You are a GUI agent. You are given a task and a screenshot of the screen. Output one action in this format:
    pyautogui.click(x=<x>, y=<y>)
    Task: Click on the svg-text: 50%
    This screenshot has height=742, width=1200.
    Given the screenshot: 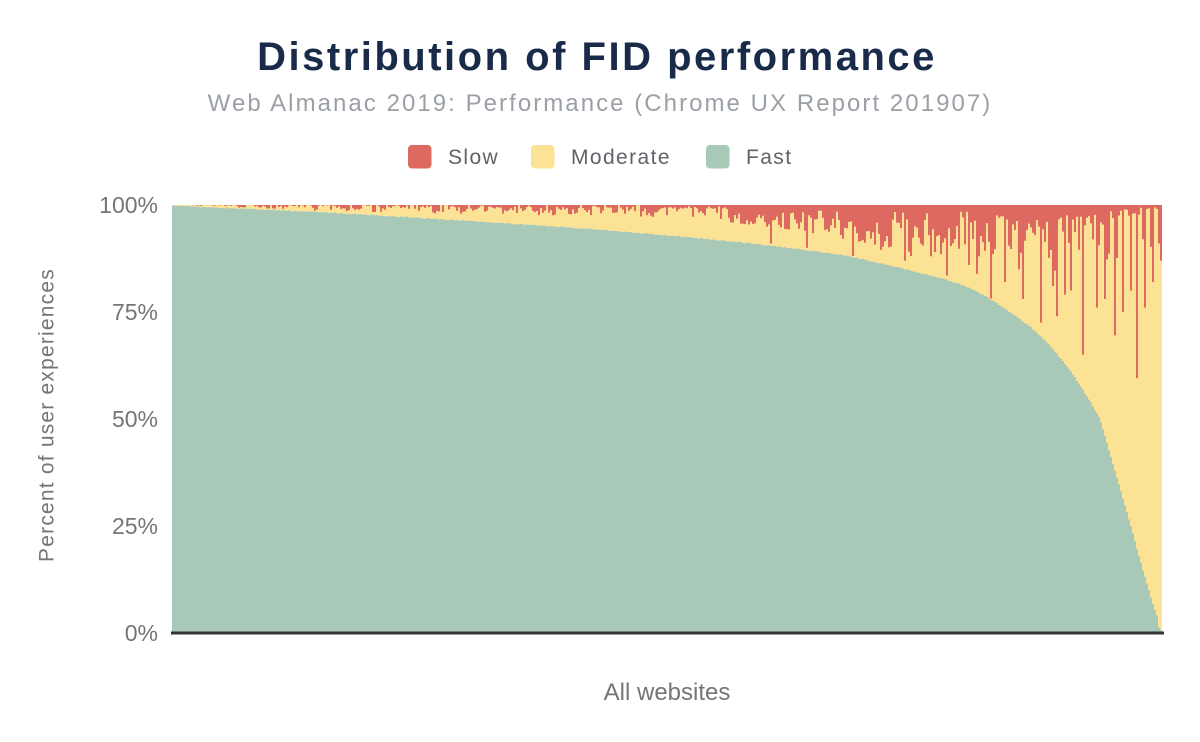 What is the action you would take?
    pyautogui.click(x=135, y=419)
    